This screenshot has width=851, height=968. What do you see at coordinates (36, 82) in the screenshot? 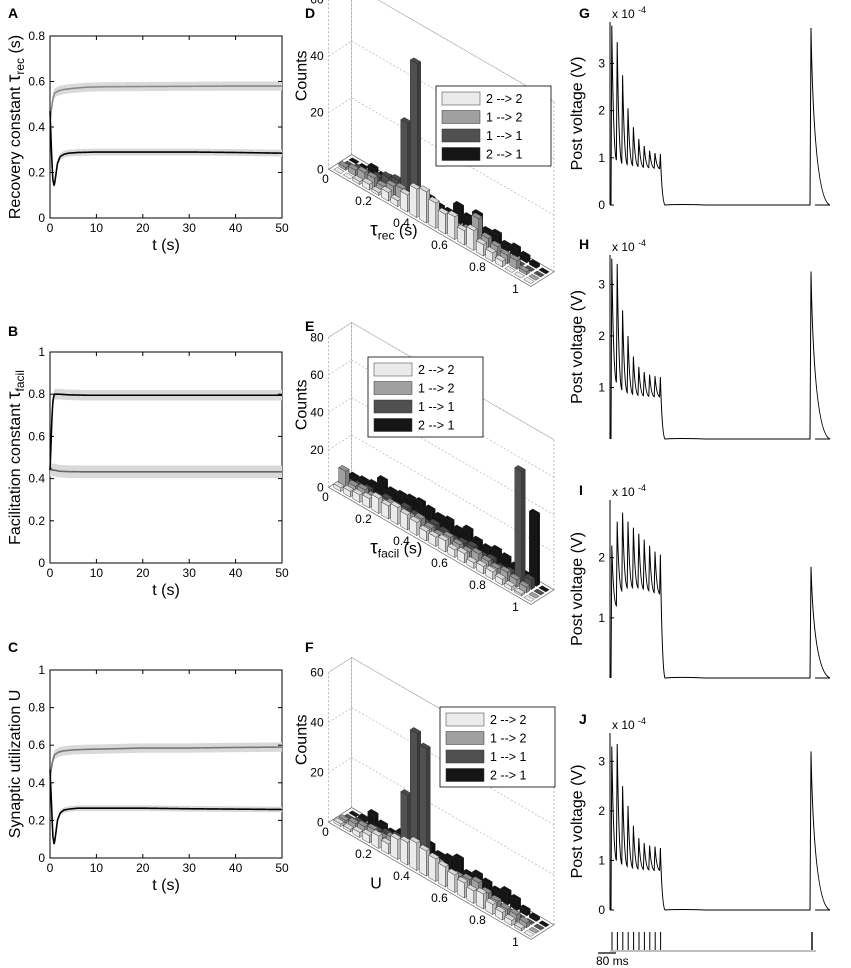
I see `y-tick-label-A: 0.6` at bounding box center [36, 82].